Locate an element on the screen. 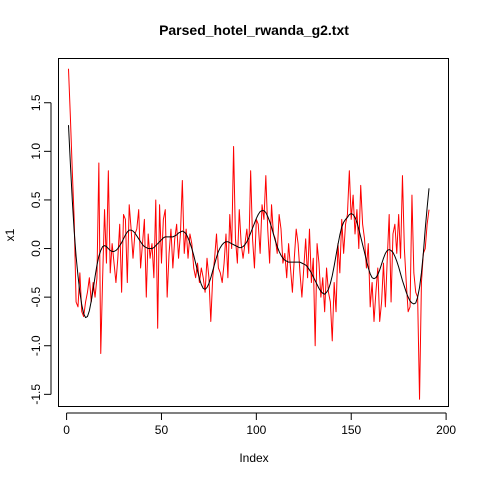 The image size is (480, 480). x-tick-label: 200 is located at coordinates (446, 430).